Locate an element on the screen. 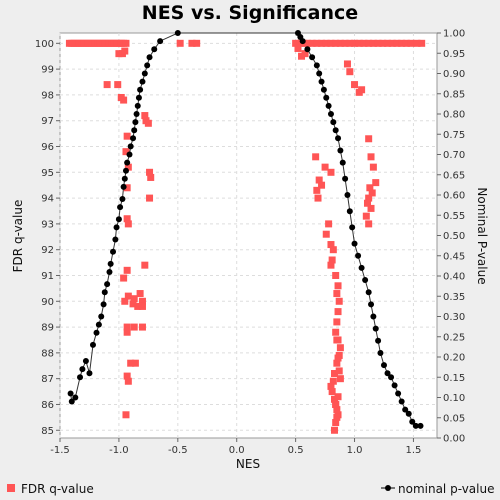 The image size is (500, 500). x-tick-label: -0.5 is located at coordinates (178, 450).